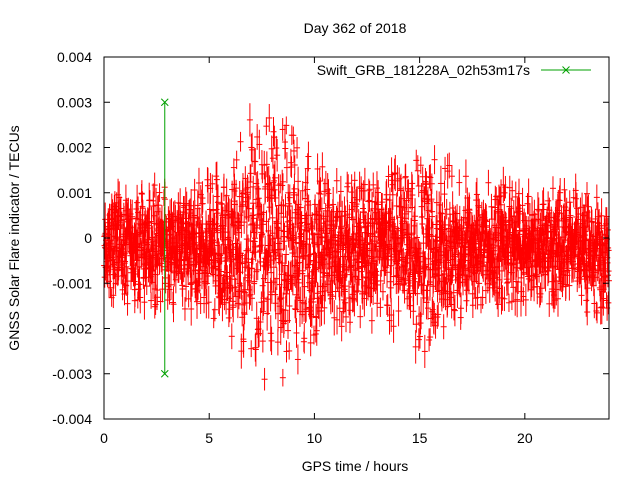  What do you see at coordinates (14, 237) in the screenshot?
I see `y-axis-label: GNSS Solar Flare indicator / TECUs` at bounding box center [14, 237].